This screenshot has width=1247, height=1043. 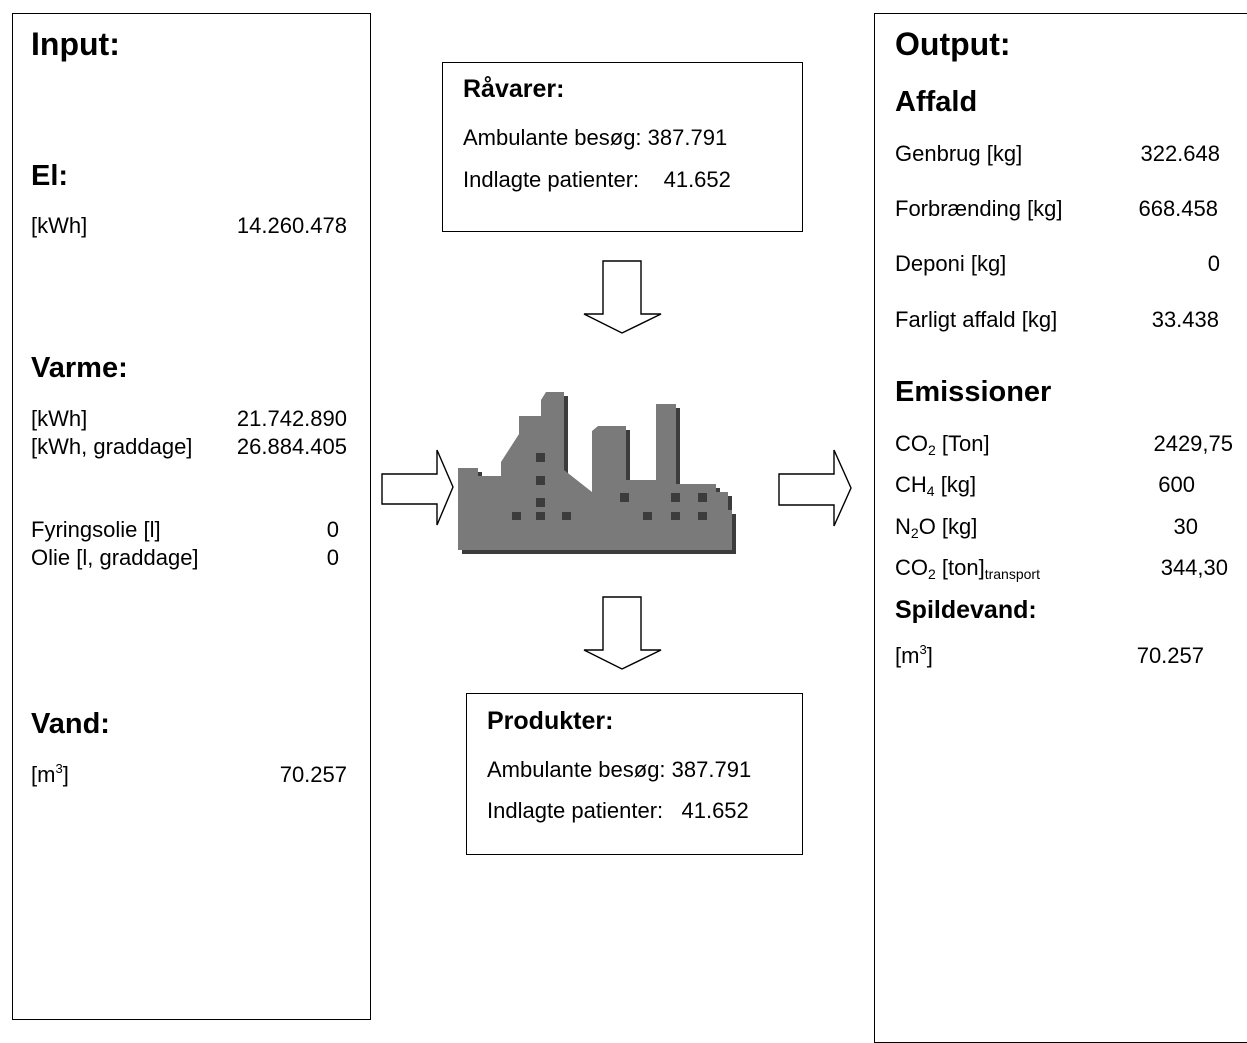 What do you see at coordinates (936, 485) in the screenshot?
I see `ch4-label: CH4 [kg]` at bounding box center [936, 485].